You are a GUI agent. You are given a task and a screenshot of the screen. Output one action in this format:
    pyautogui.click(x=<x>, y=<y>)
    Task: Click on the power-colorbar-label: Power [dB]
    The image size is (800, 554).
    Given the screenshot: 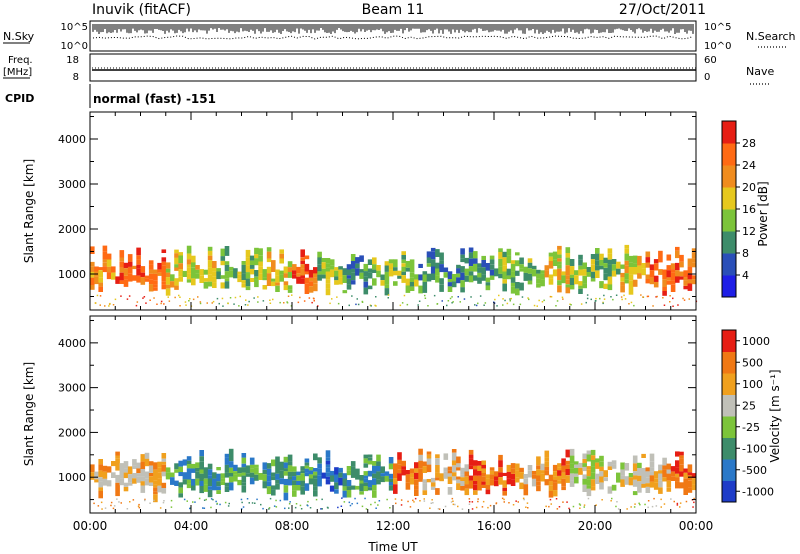 What is the action you would take?
    pyautogui.click(x=763, y=213)
    